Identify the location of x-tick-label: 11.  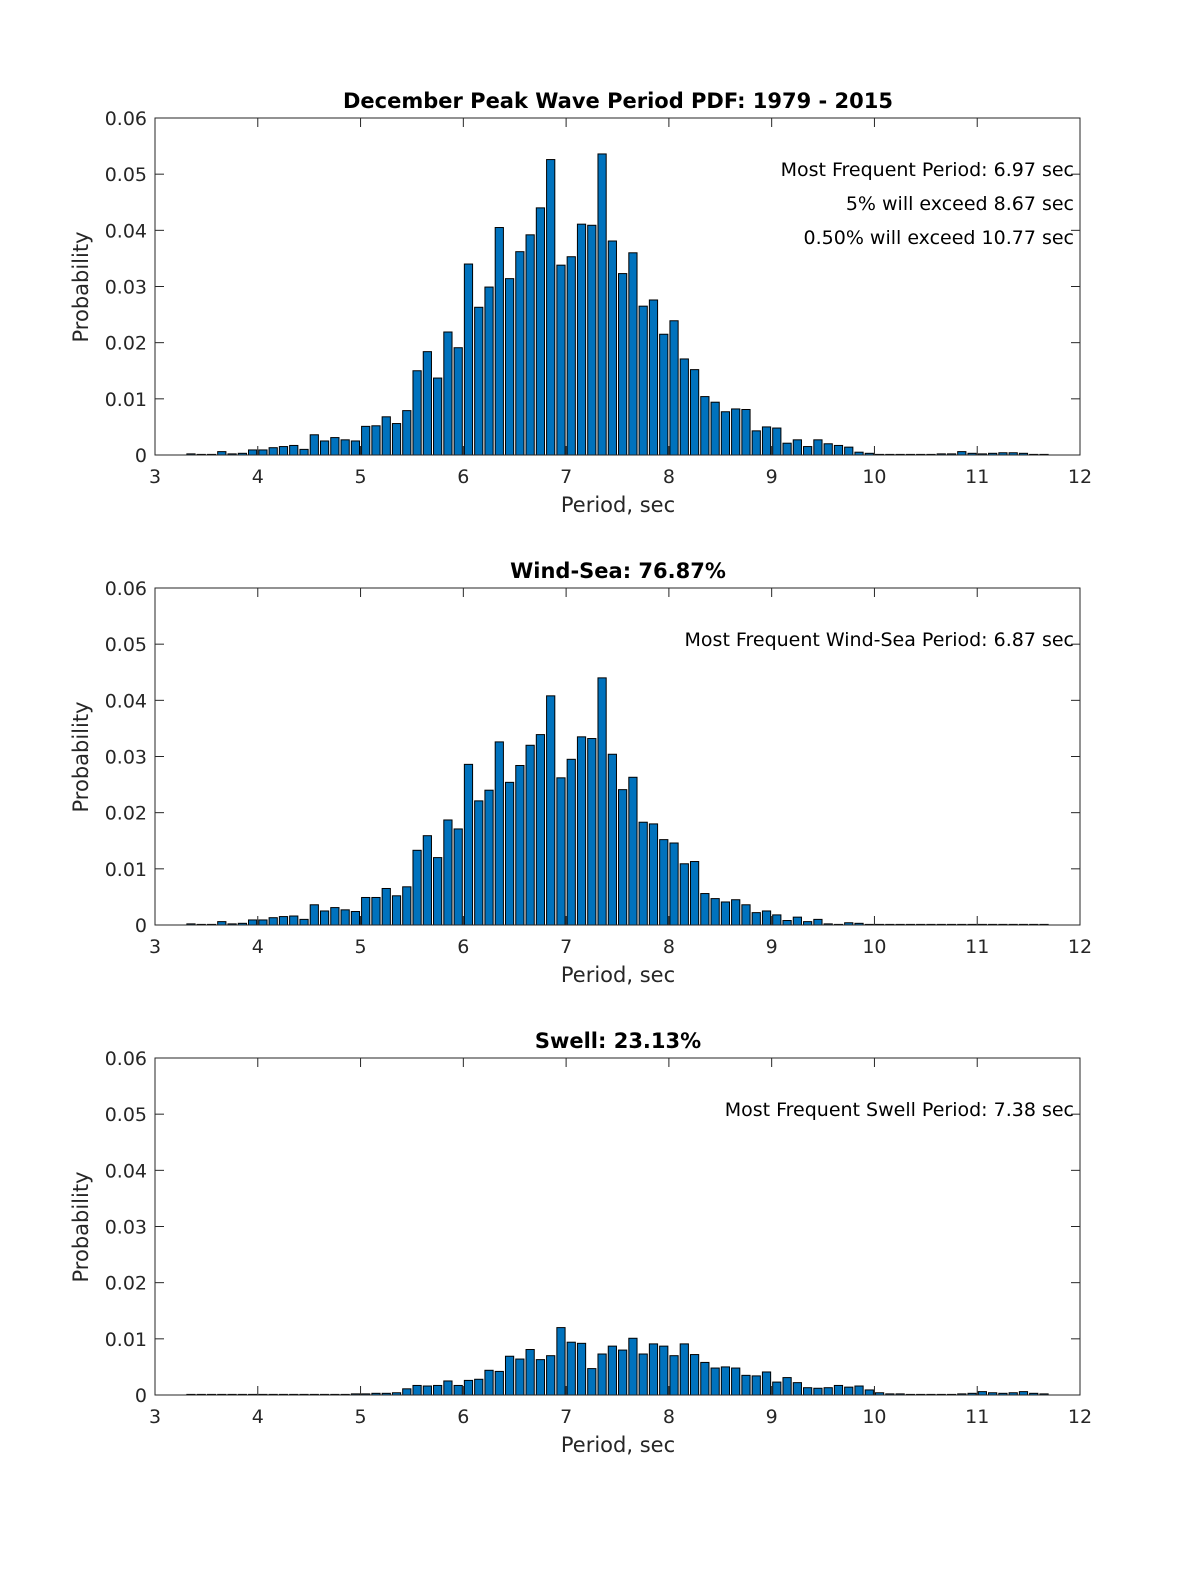
(977, 1417).